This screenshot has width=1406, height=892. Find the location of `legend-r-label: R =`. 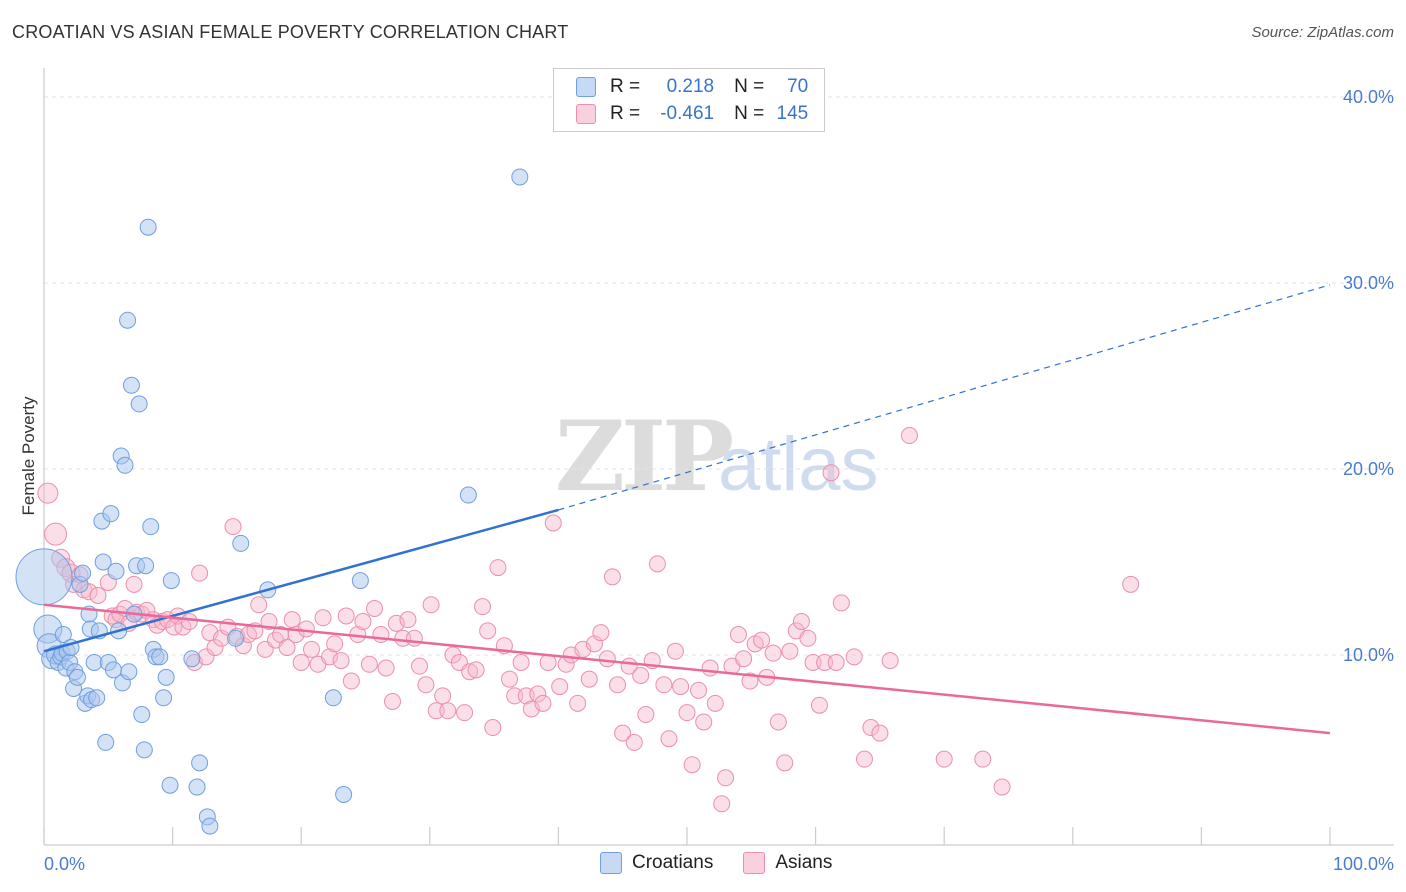

legend-r-label: R = is located at coordinates (625, 86).